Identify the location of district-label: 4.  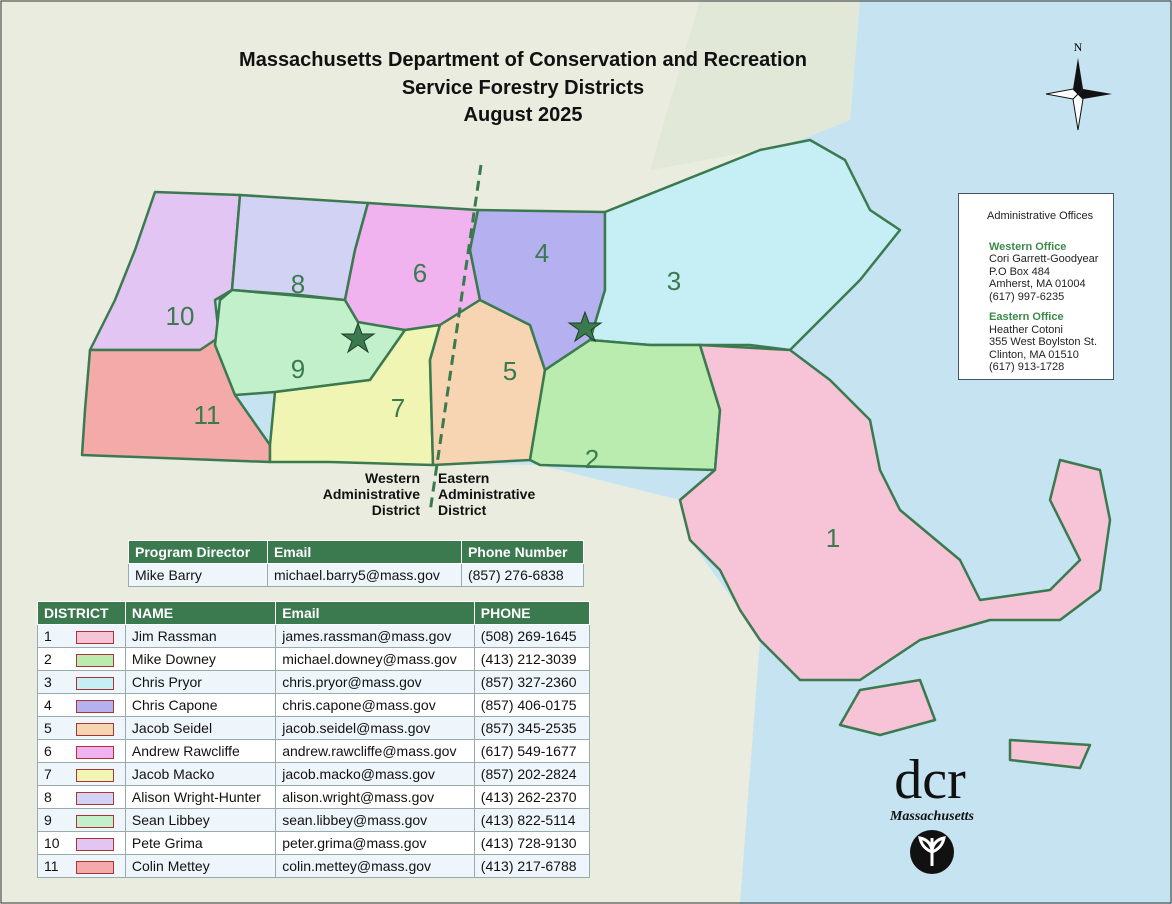
(542, 253).